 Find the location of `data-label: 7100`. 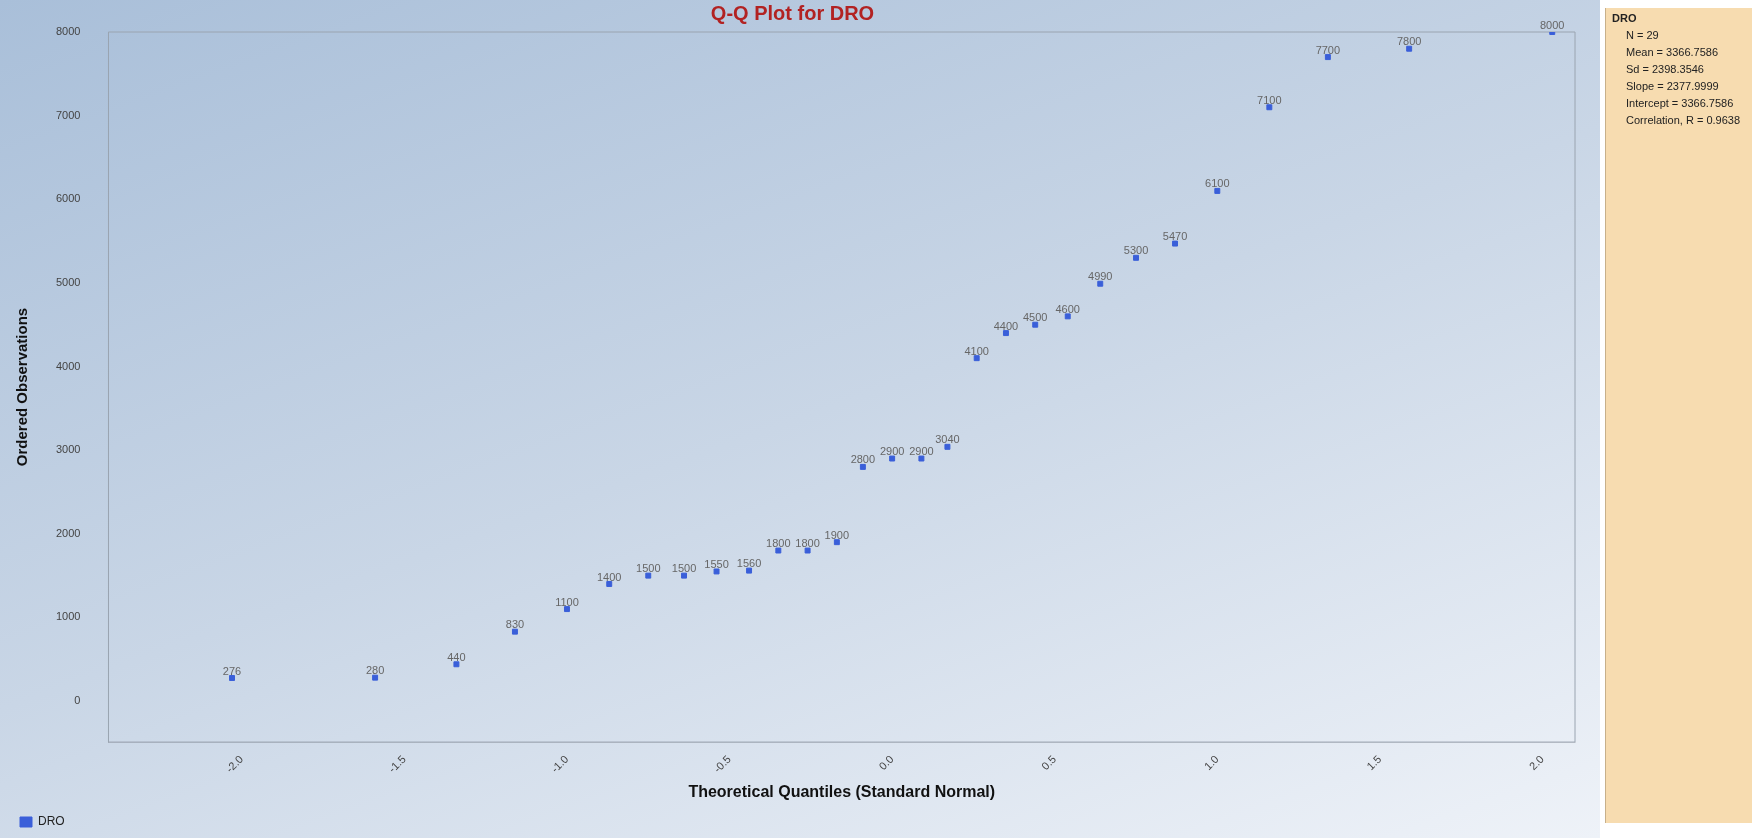

data-label: 7100 is located at coordinates (1269, 99).